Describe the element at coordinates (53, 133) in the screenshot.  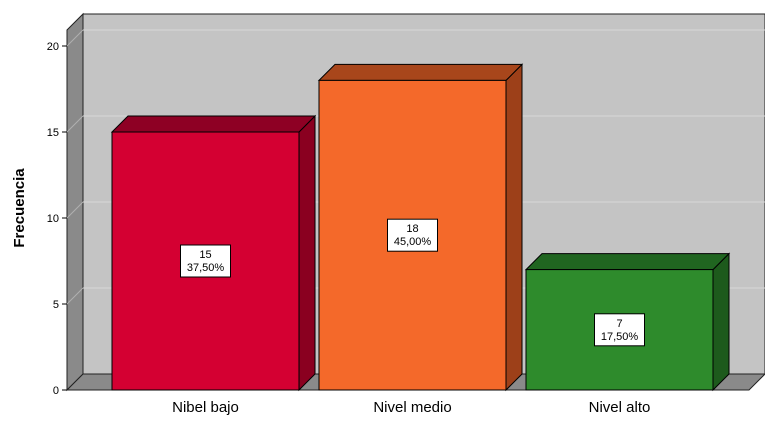
I see `y-tick-label: 15` at that location.